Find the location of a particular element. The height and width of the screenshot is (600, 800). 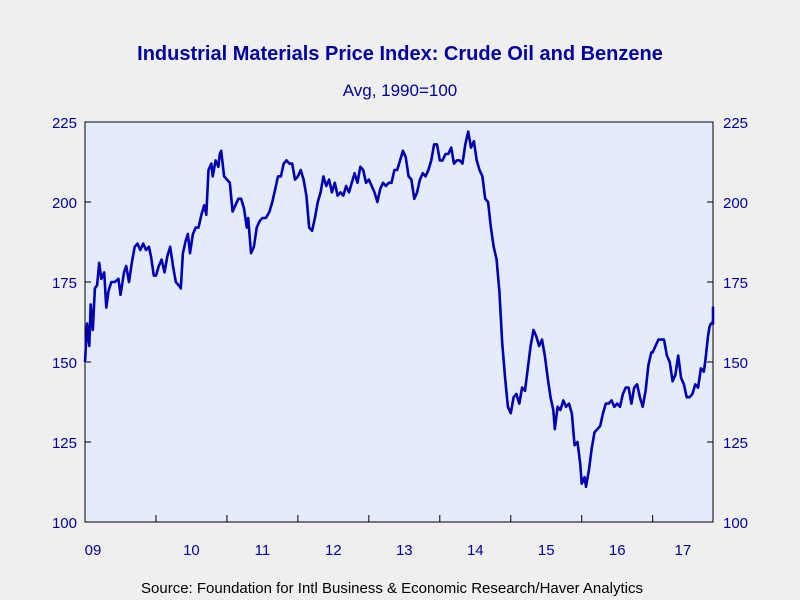

y-tick-label-left: 150 is located at coordinates (64, 363).